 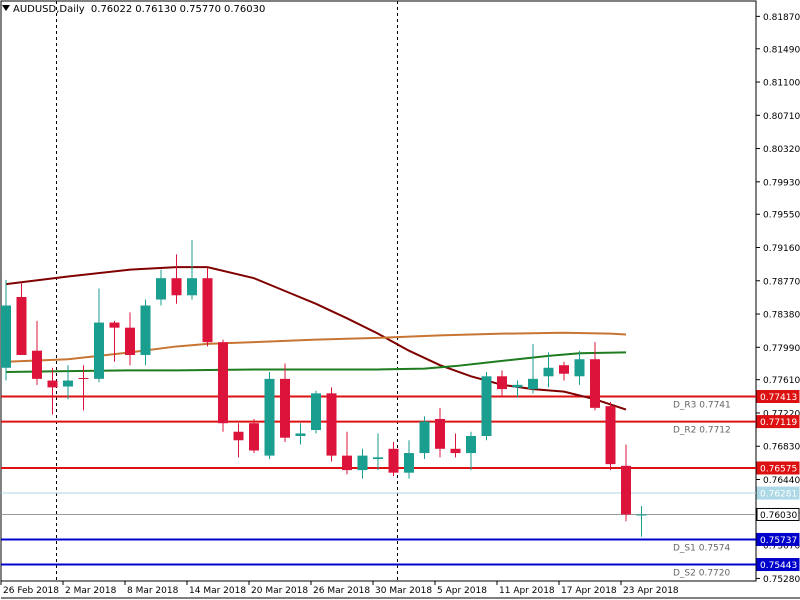 I want to click on y-tick-label: 0.80710, so click(x=781, y=117).